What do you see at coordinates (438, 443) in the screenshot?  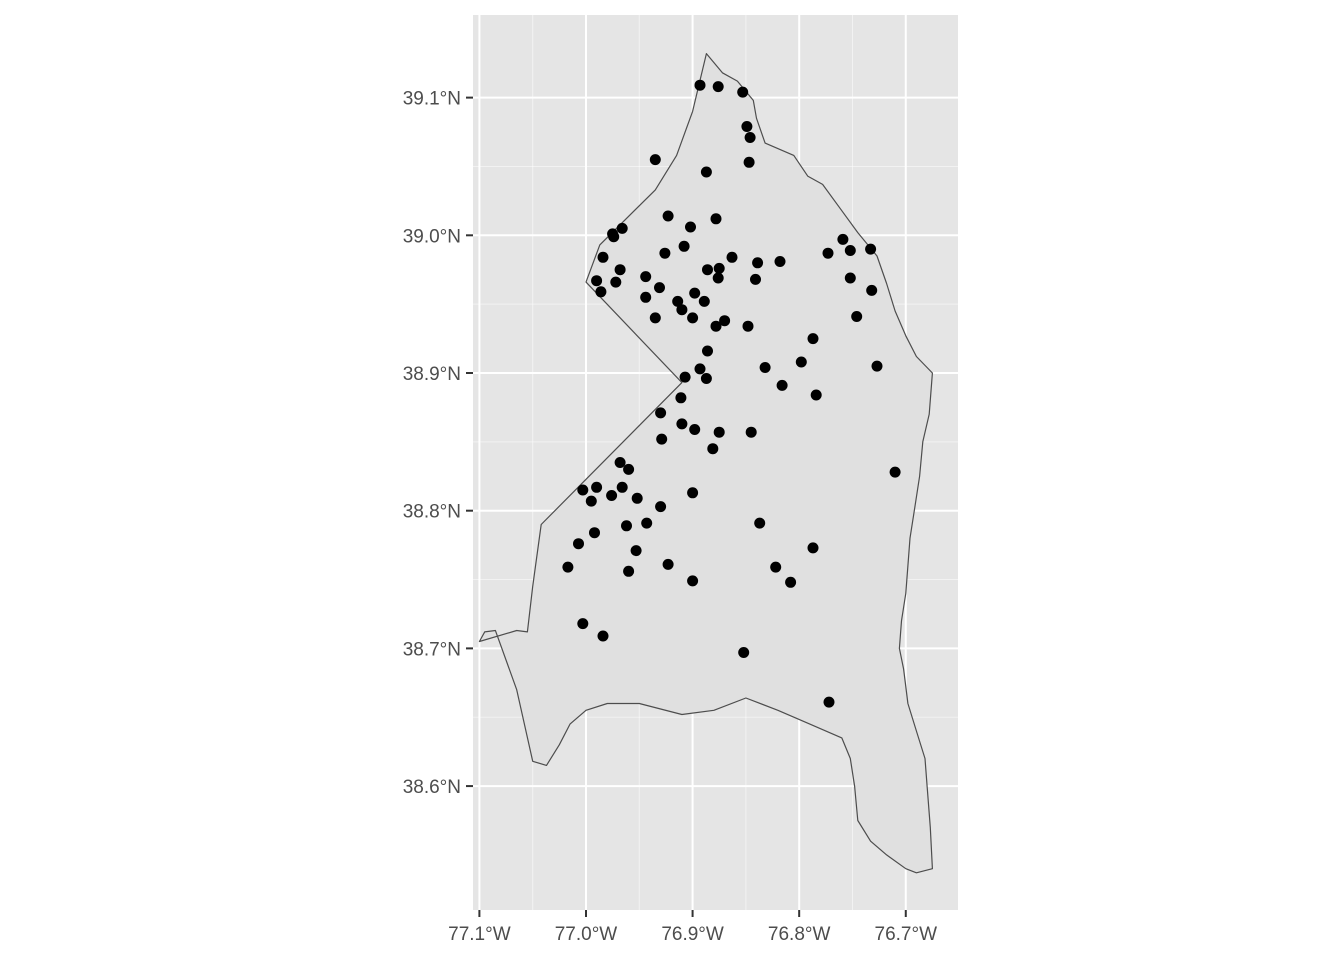 I see `y-axis: 38.6°N 38.7°N 38.8°N 38.9°N 39.0°N 39.1°N` at bounding box center [438, 443].